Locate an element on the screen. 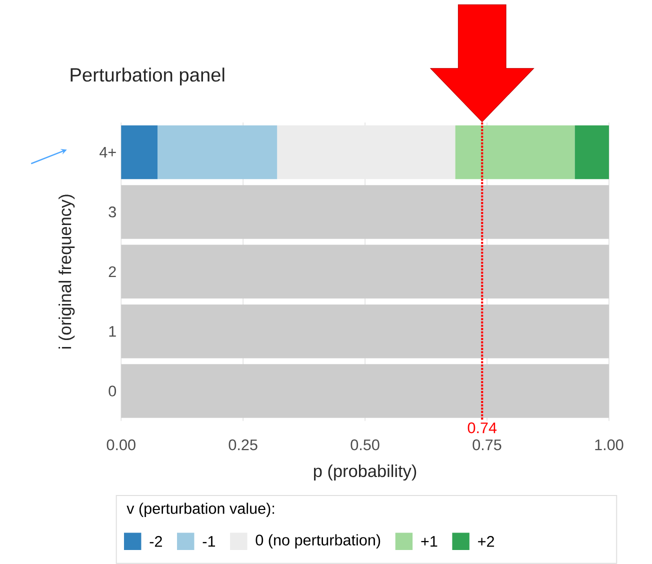  y-tick-label: 1 is located at coordinates (112, 331).